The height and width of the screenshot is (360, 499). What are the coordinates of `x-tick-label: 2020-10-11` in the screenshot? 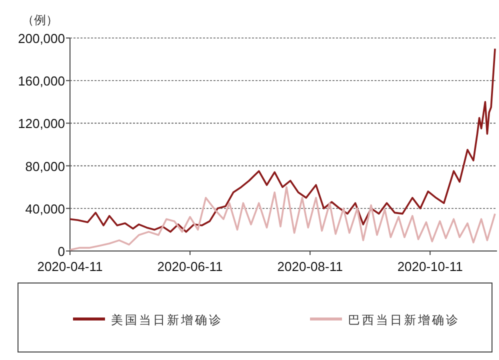 It's located at (430, 266).